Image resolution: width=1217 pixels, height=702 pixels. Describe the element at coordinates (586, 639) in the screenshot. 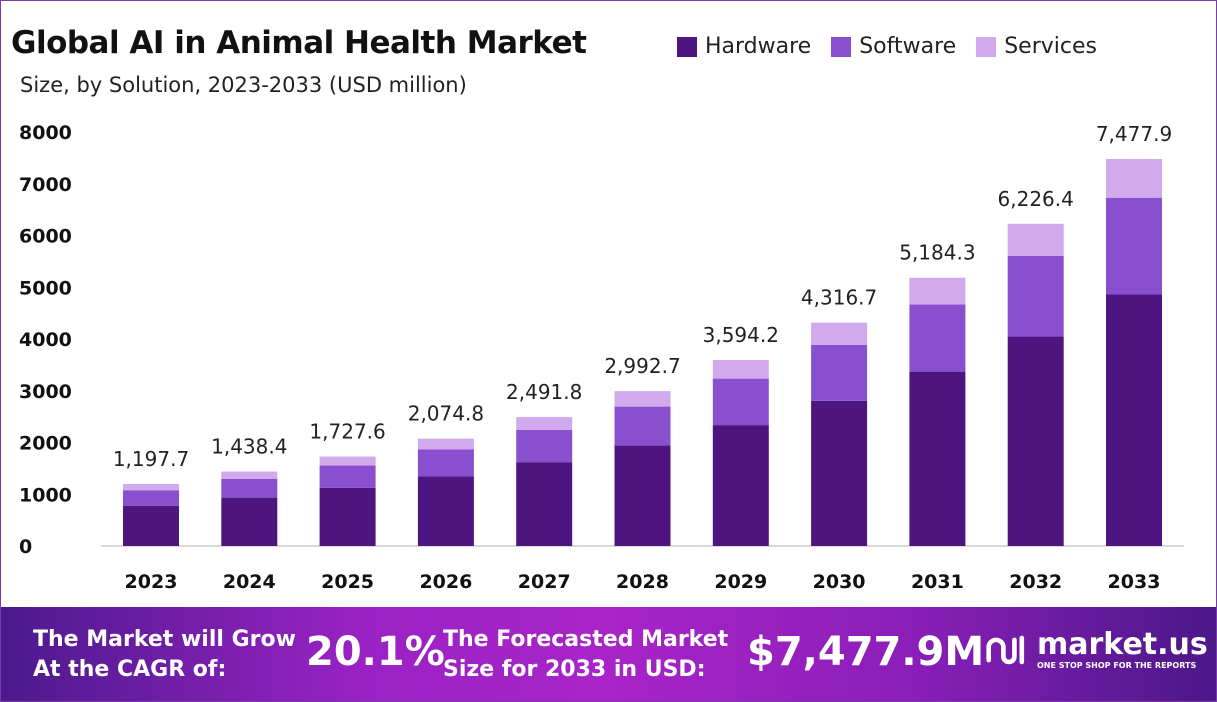

I see `forecast-label-line: The Forecasted Market` at that location.